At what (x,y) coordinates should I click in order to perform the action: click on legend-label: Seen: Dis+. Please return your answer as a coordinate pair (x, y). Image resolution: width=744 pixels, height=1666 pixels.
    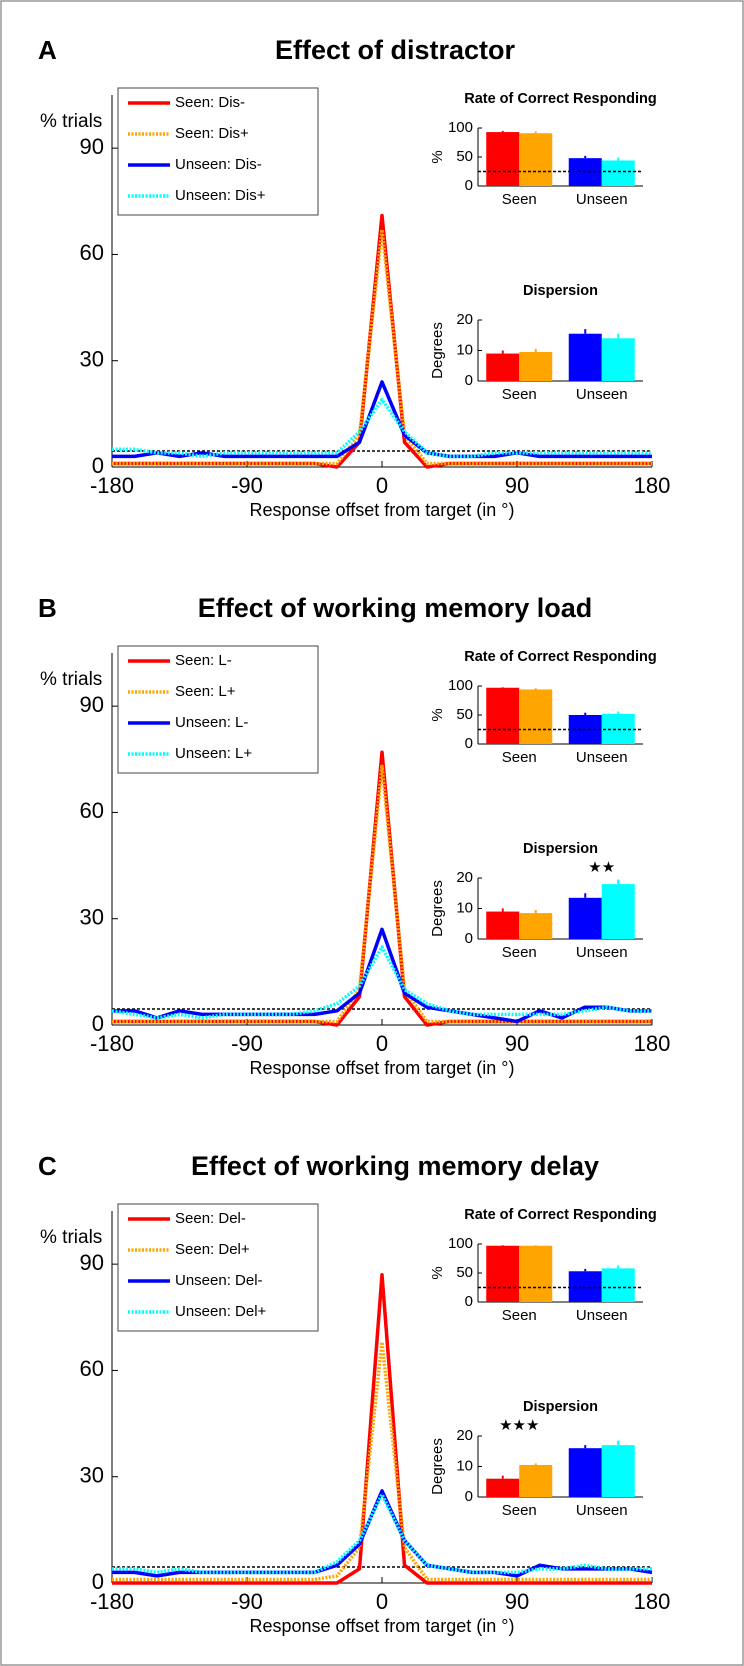
    Looking at the image, I should click on (212, 133).